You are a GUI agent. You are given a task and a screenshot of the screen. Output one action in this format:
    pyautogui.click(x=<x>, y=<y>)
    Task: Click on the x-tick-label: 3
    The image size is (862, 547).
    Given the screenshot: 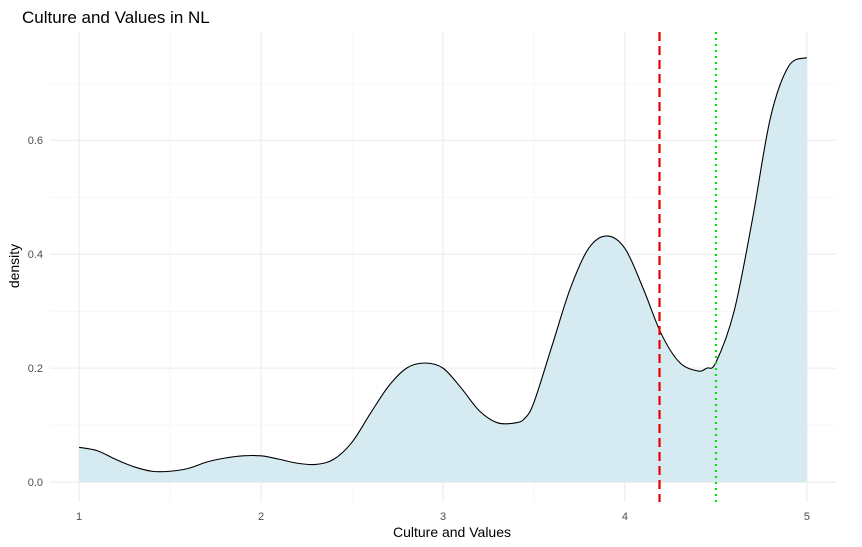 What is the action you would take?
    pyautogui.click(x=443, y=517)
    